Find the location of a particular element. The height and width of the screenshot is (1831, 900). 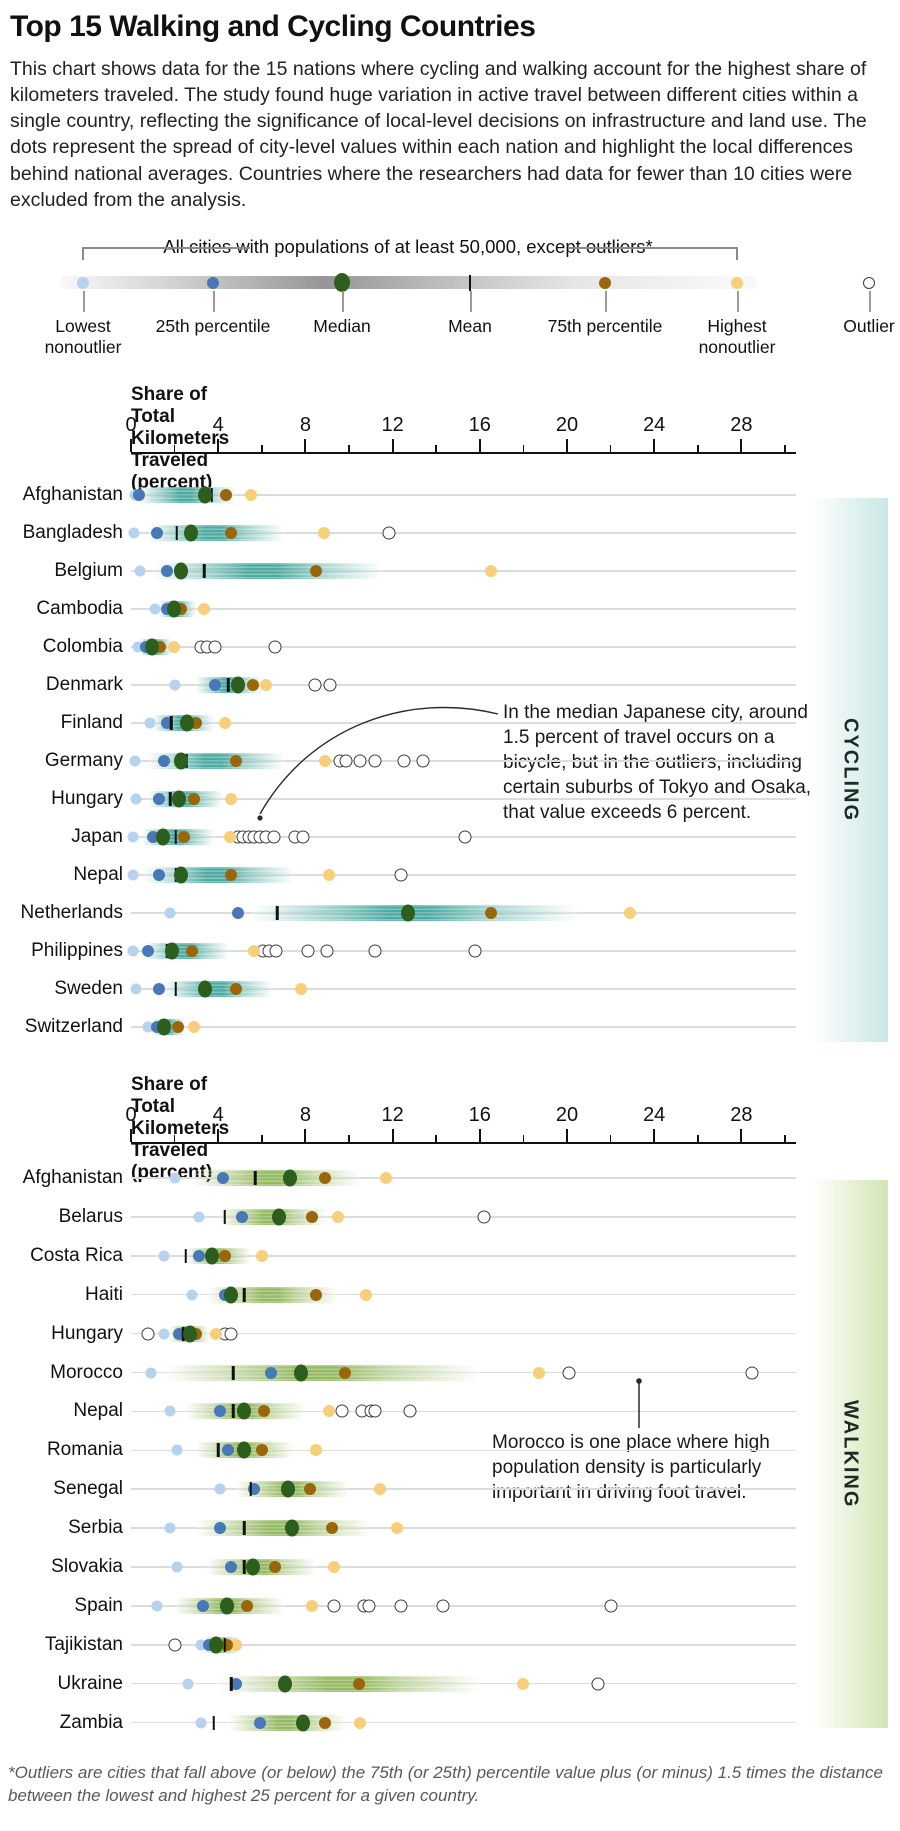

axis-baseline is located at coordinates (463, 453).